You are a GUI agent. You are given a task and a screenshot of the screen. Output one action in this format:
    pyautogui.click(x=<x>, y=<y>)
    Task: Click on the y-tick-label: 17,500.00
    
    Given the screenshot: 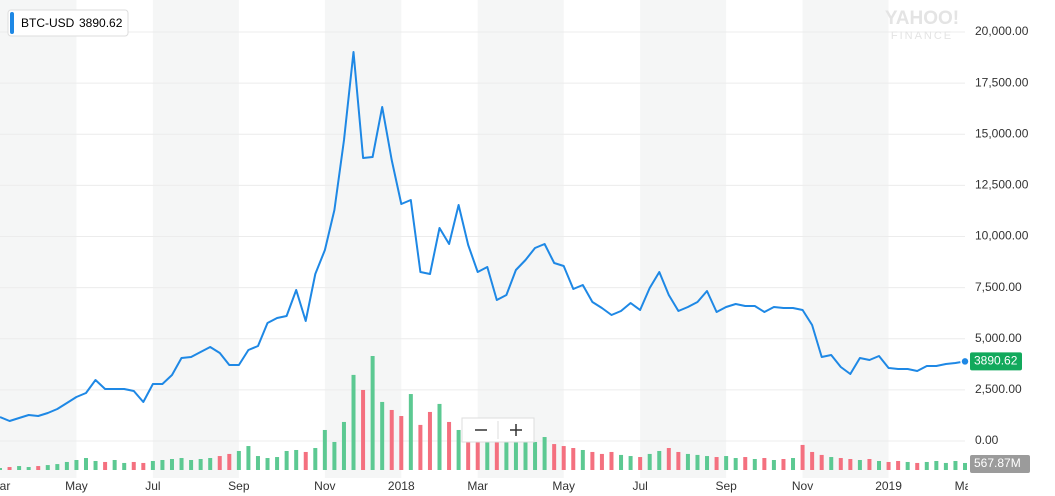 What is the action you would take?
    pyautogui.click(x=1002, y=82)
    